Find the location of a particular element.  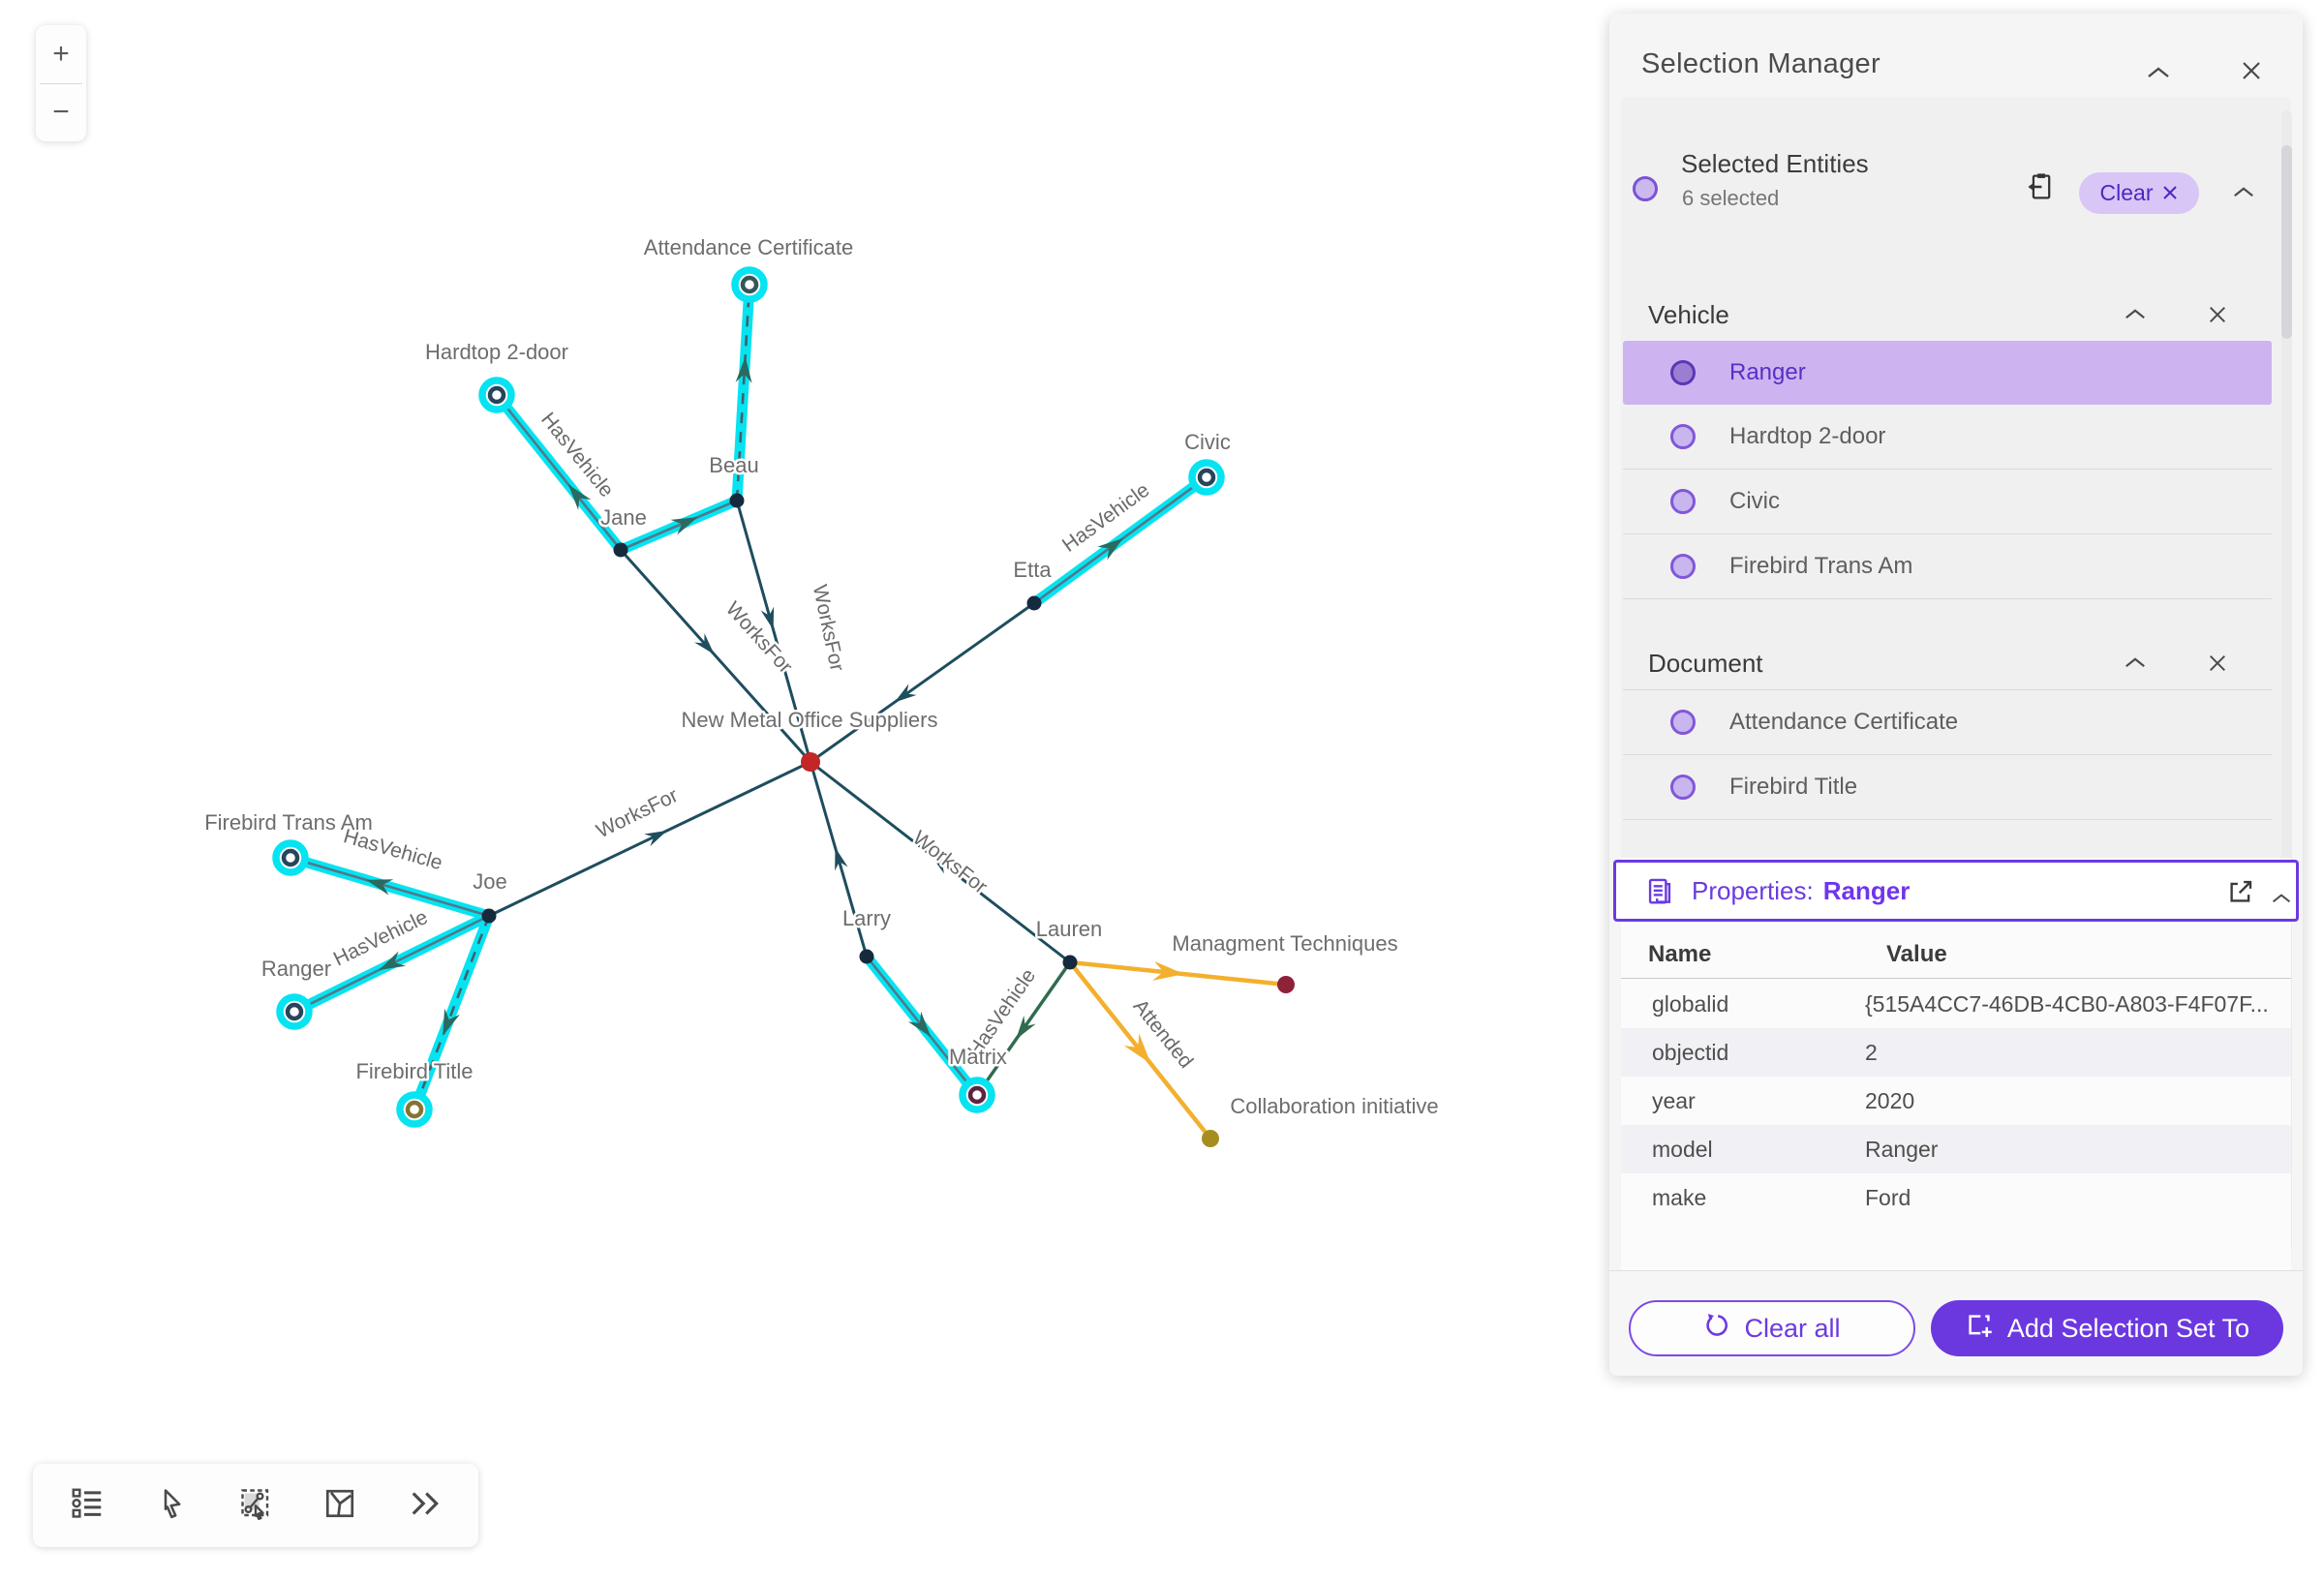

graph-node-beau is located at coordinates (737, 500).